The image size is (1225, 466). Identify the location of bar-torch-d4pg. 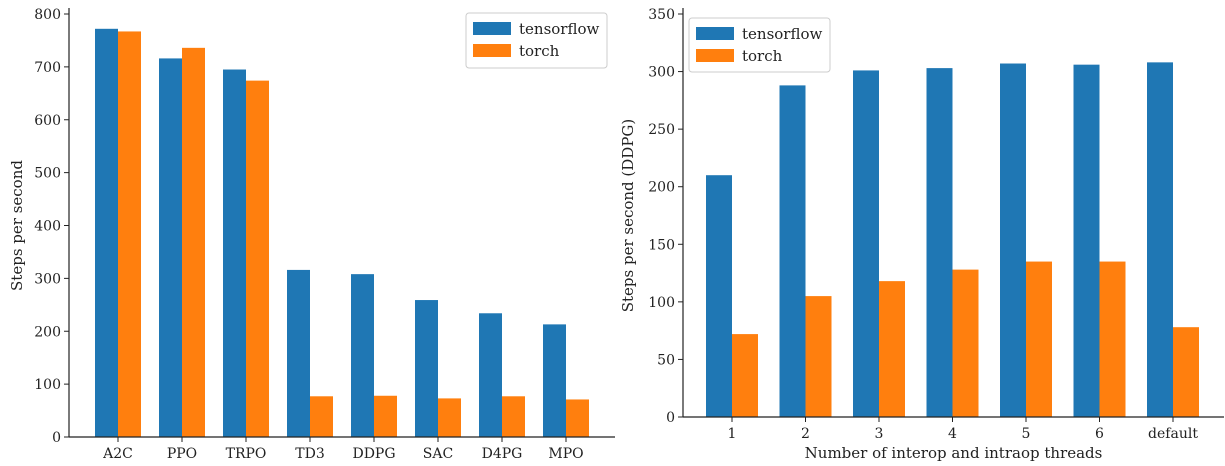
(513, 416).